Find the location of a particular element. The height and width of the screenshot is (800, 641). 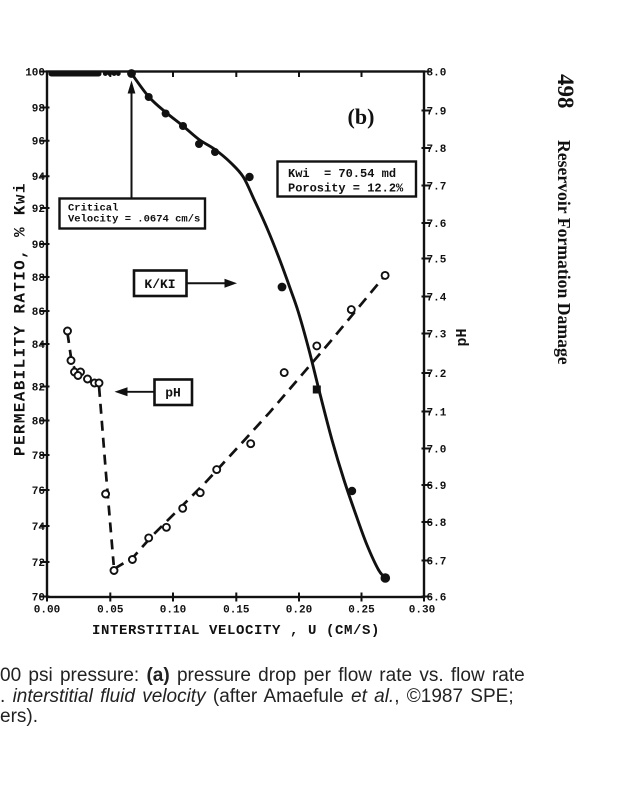

svg-text: K/KI is located at coordinates (159, 284).